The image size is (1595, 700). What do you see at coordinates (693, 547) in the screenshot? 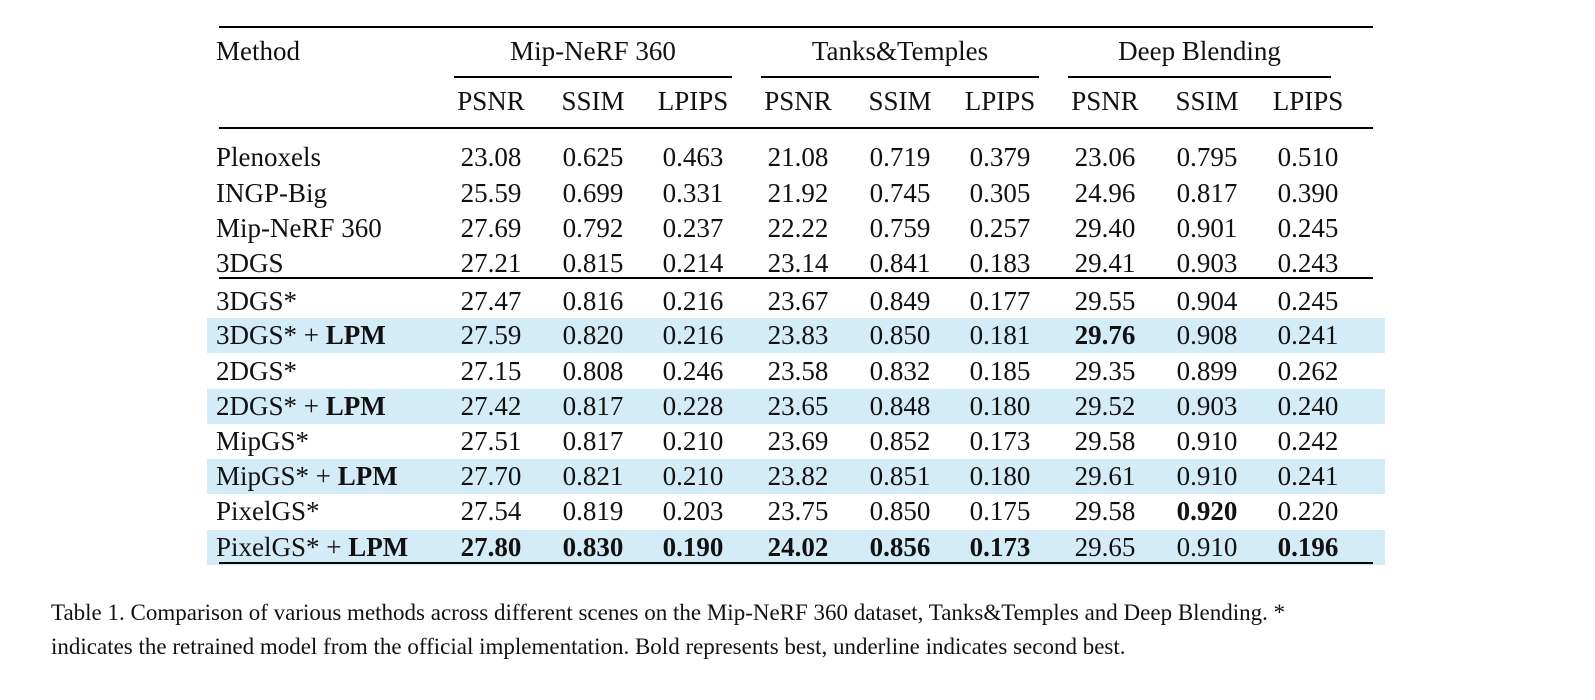
I see `table-cell: 0.190` at bounding box center [693, 547].